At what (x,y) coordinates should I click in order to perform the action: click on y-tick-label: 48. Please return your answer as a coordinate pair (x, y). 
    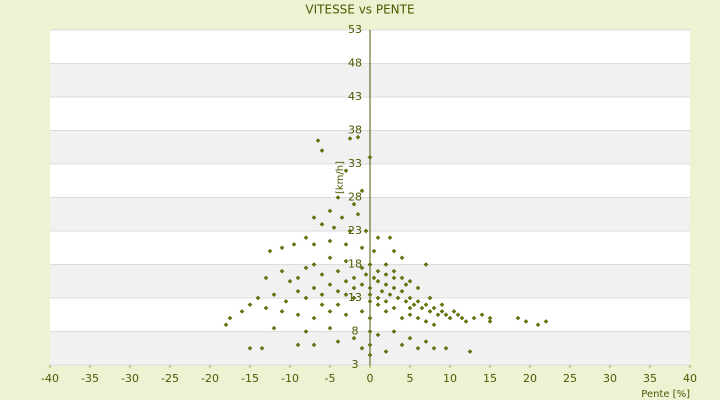
    Looking at the image, I should click on (355, 63).